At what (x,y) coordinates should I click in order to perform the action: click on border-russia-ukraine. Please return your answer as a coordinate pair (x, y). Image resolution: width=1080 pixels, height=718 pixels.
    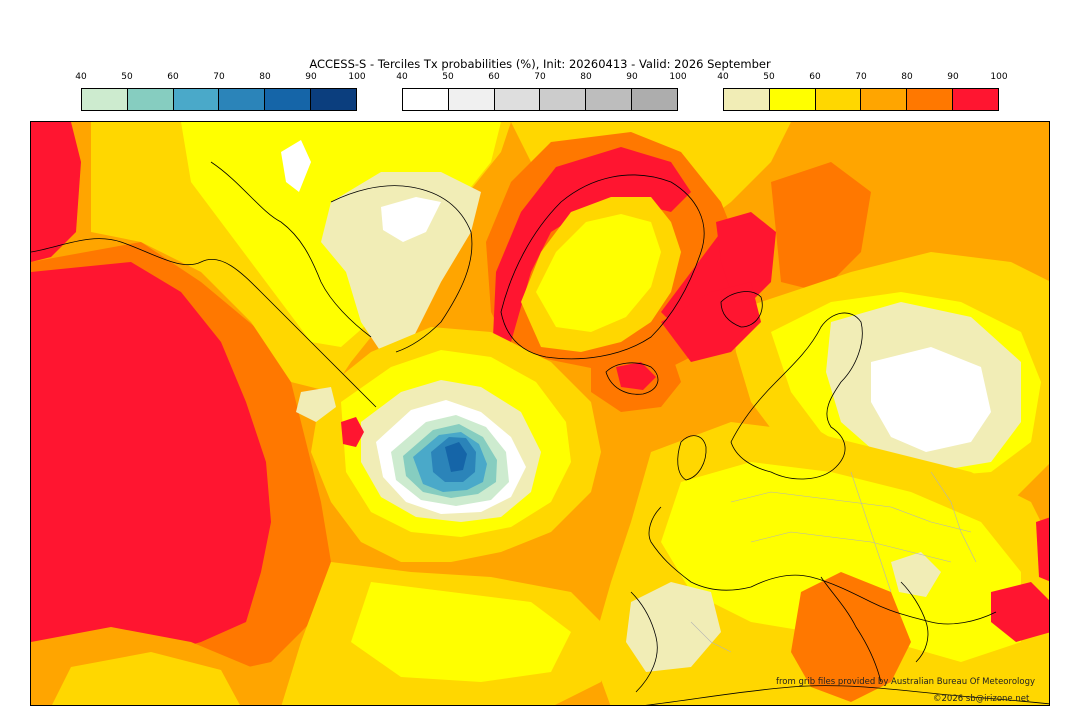
    Looking at the image, I should click on (953, 517).